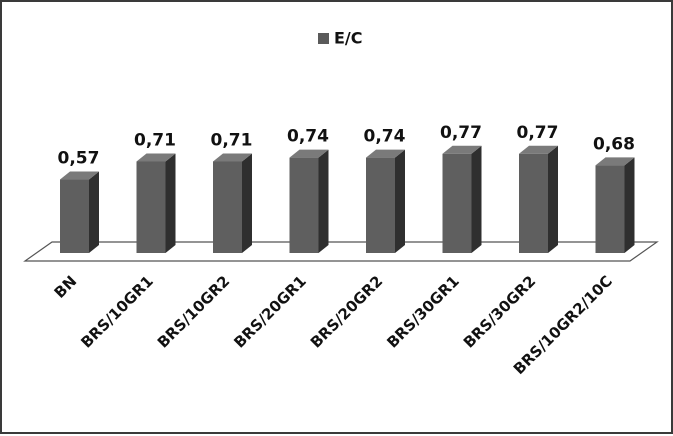  What do you see at coordinates (66, 287) in the screenshot?
I see `category-label: BN` at bounding box center [66, 287].